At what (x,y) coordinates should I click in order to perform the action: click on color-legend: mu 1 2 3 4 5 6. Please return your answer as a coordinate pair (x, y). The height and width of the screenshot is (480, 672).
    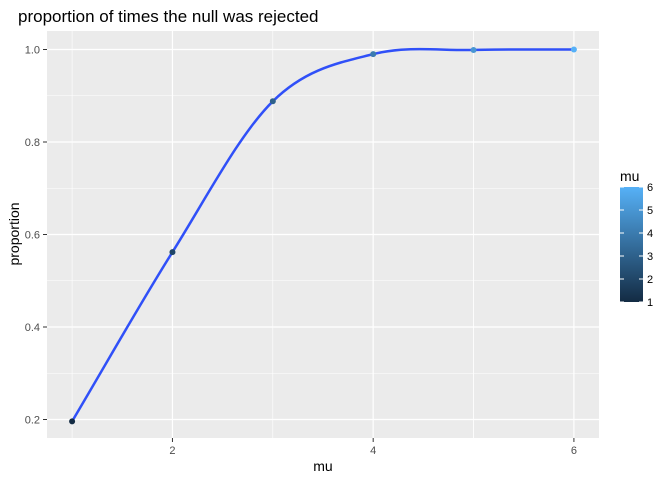
    Looking at the image, I should click on (636, 238).